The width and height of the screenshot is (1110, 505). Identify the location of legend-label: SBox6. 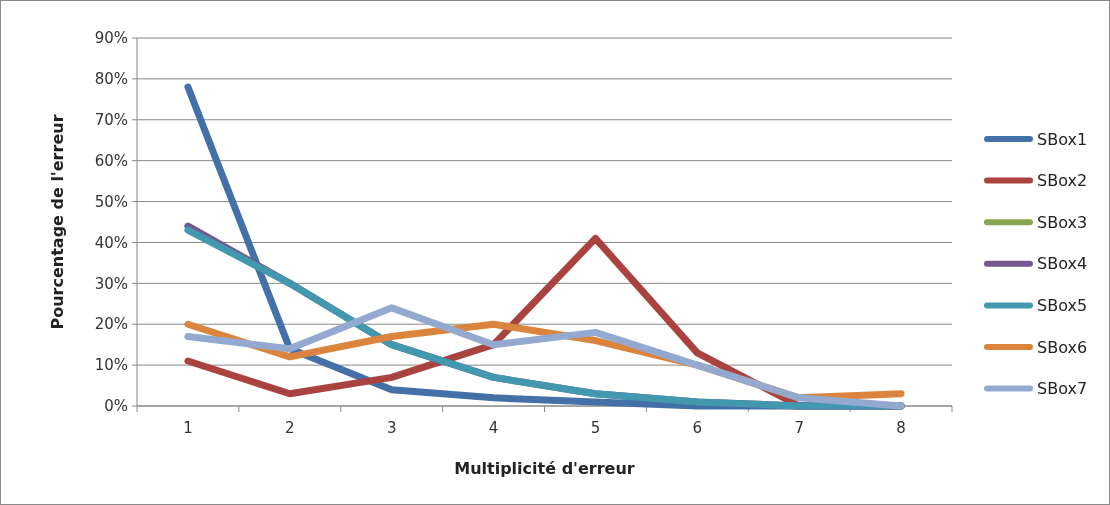
(1062, 347).